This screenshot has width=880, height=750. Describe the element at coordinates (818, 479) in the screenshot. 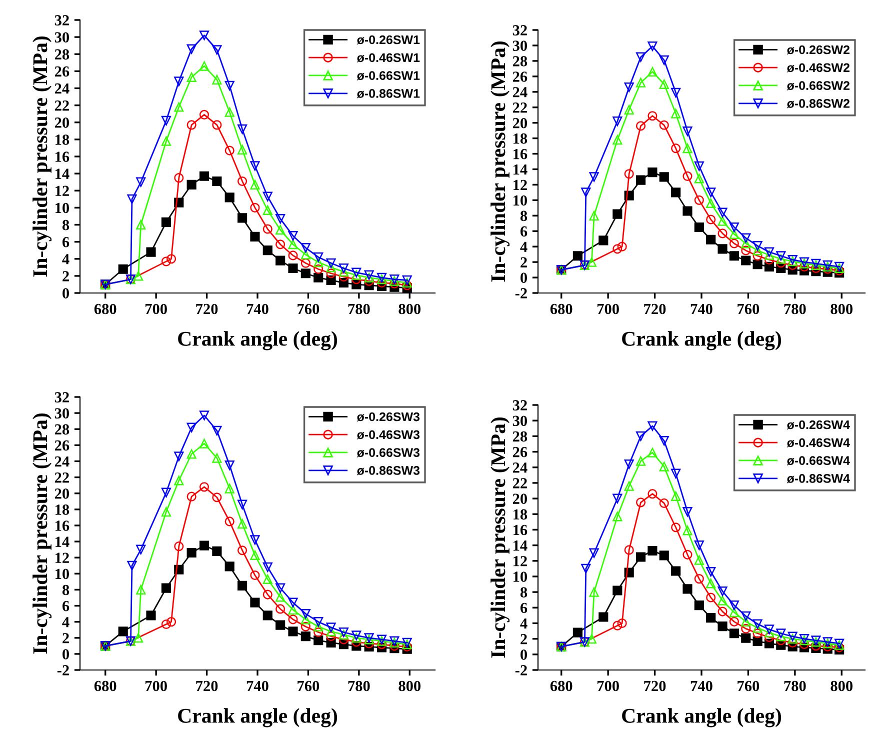

I see `legend-label: ø-0.86SW4` at that location.